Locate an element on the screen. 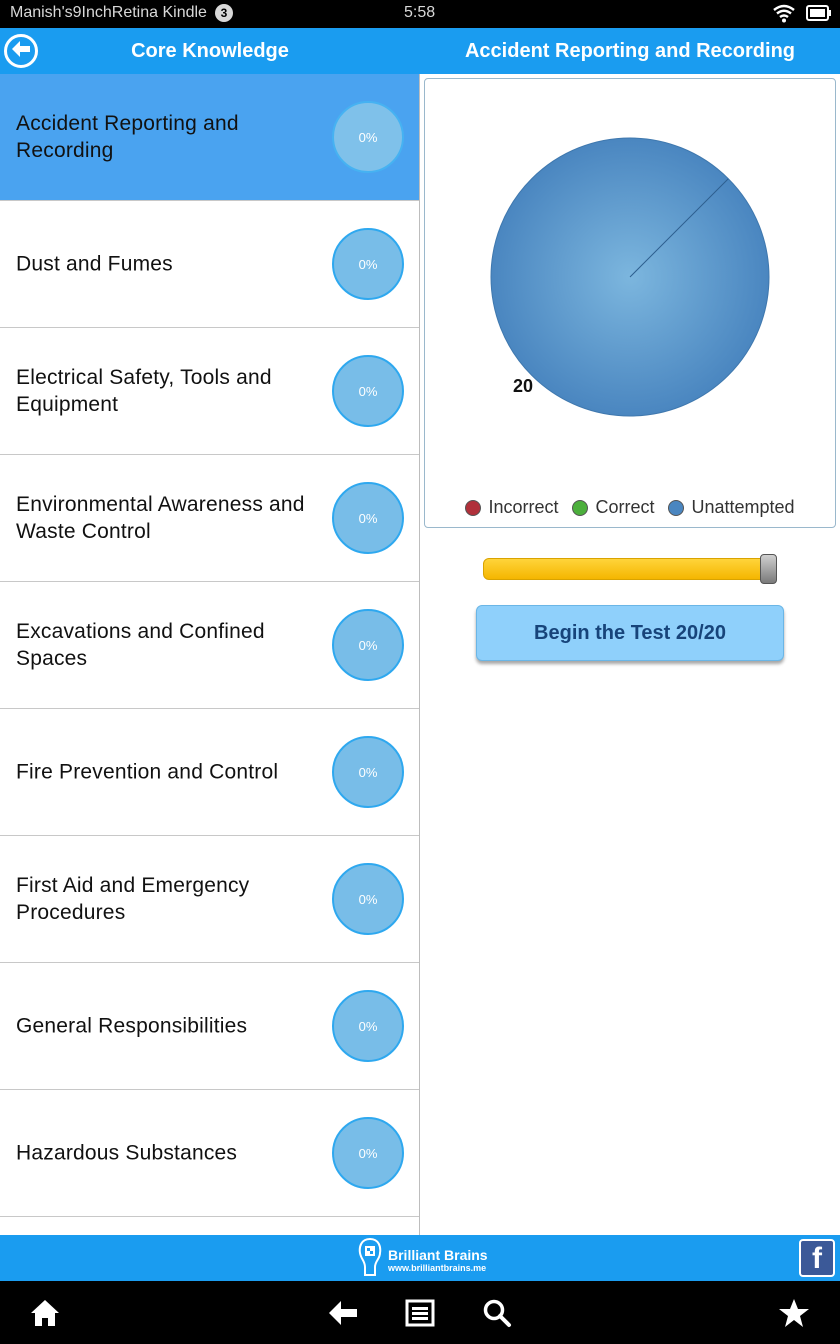 Image resolution: width=840 pixels, height=1344 pixels. topic-item-accident-reporting: Accident Reporting and Recording 0% is located at coordinates (209, 137).